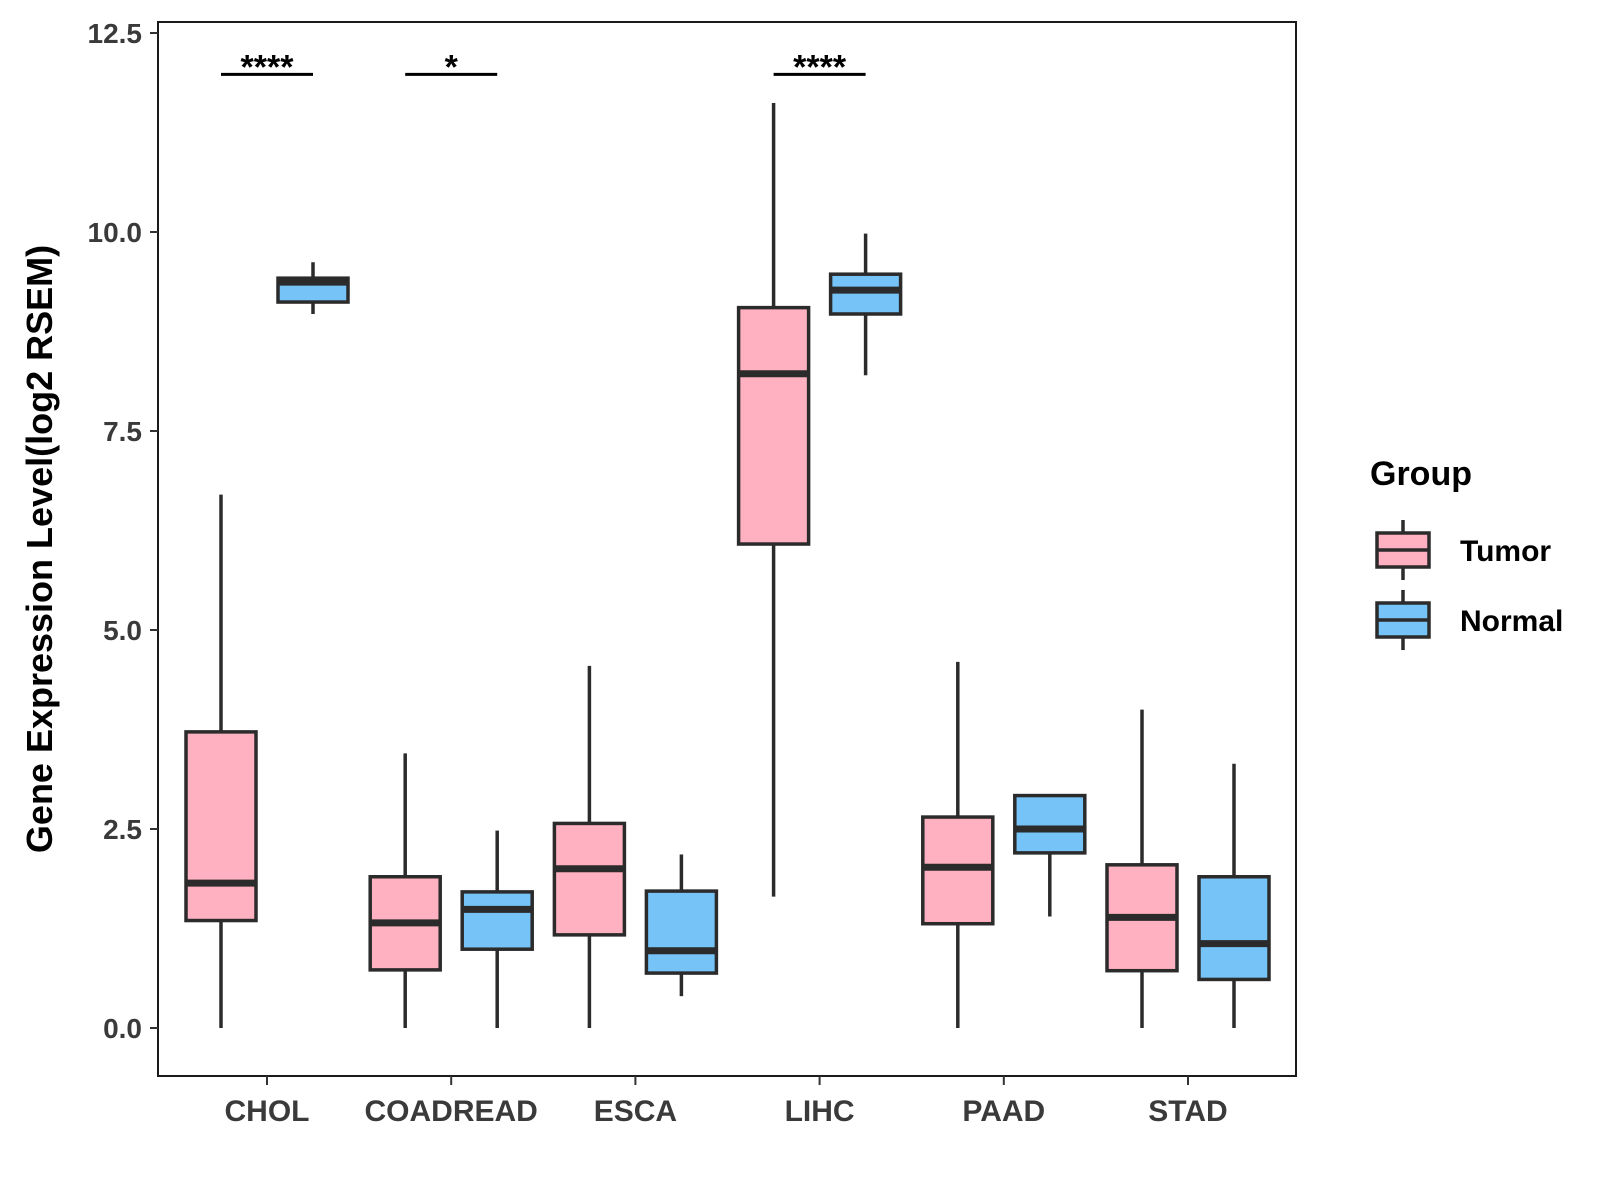  I want to click on box-normal-coadread, so click(497, 929).